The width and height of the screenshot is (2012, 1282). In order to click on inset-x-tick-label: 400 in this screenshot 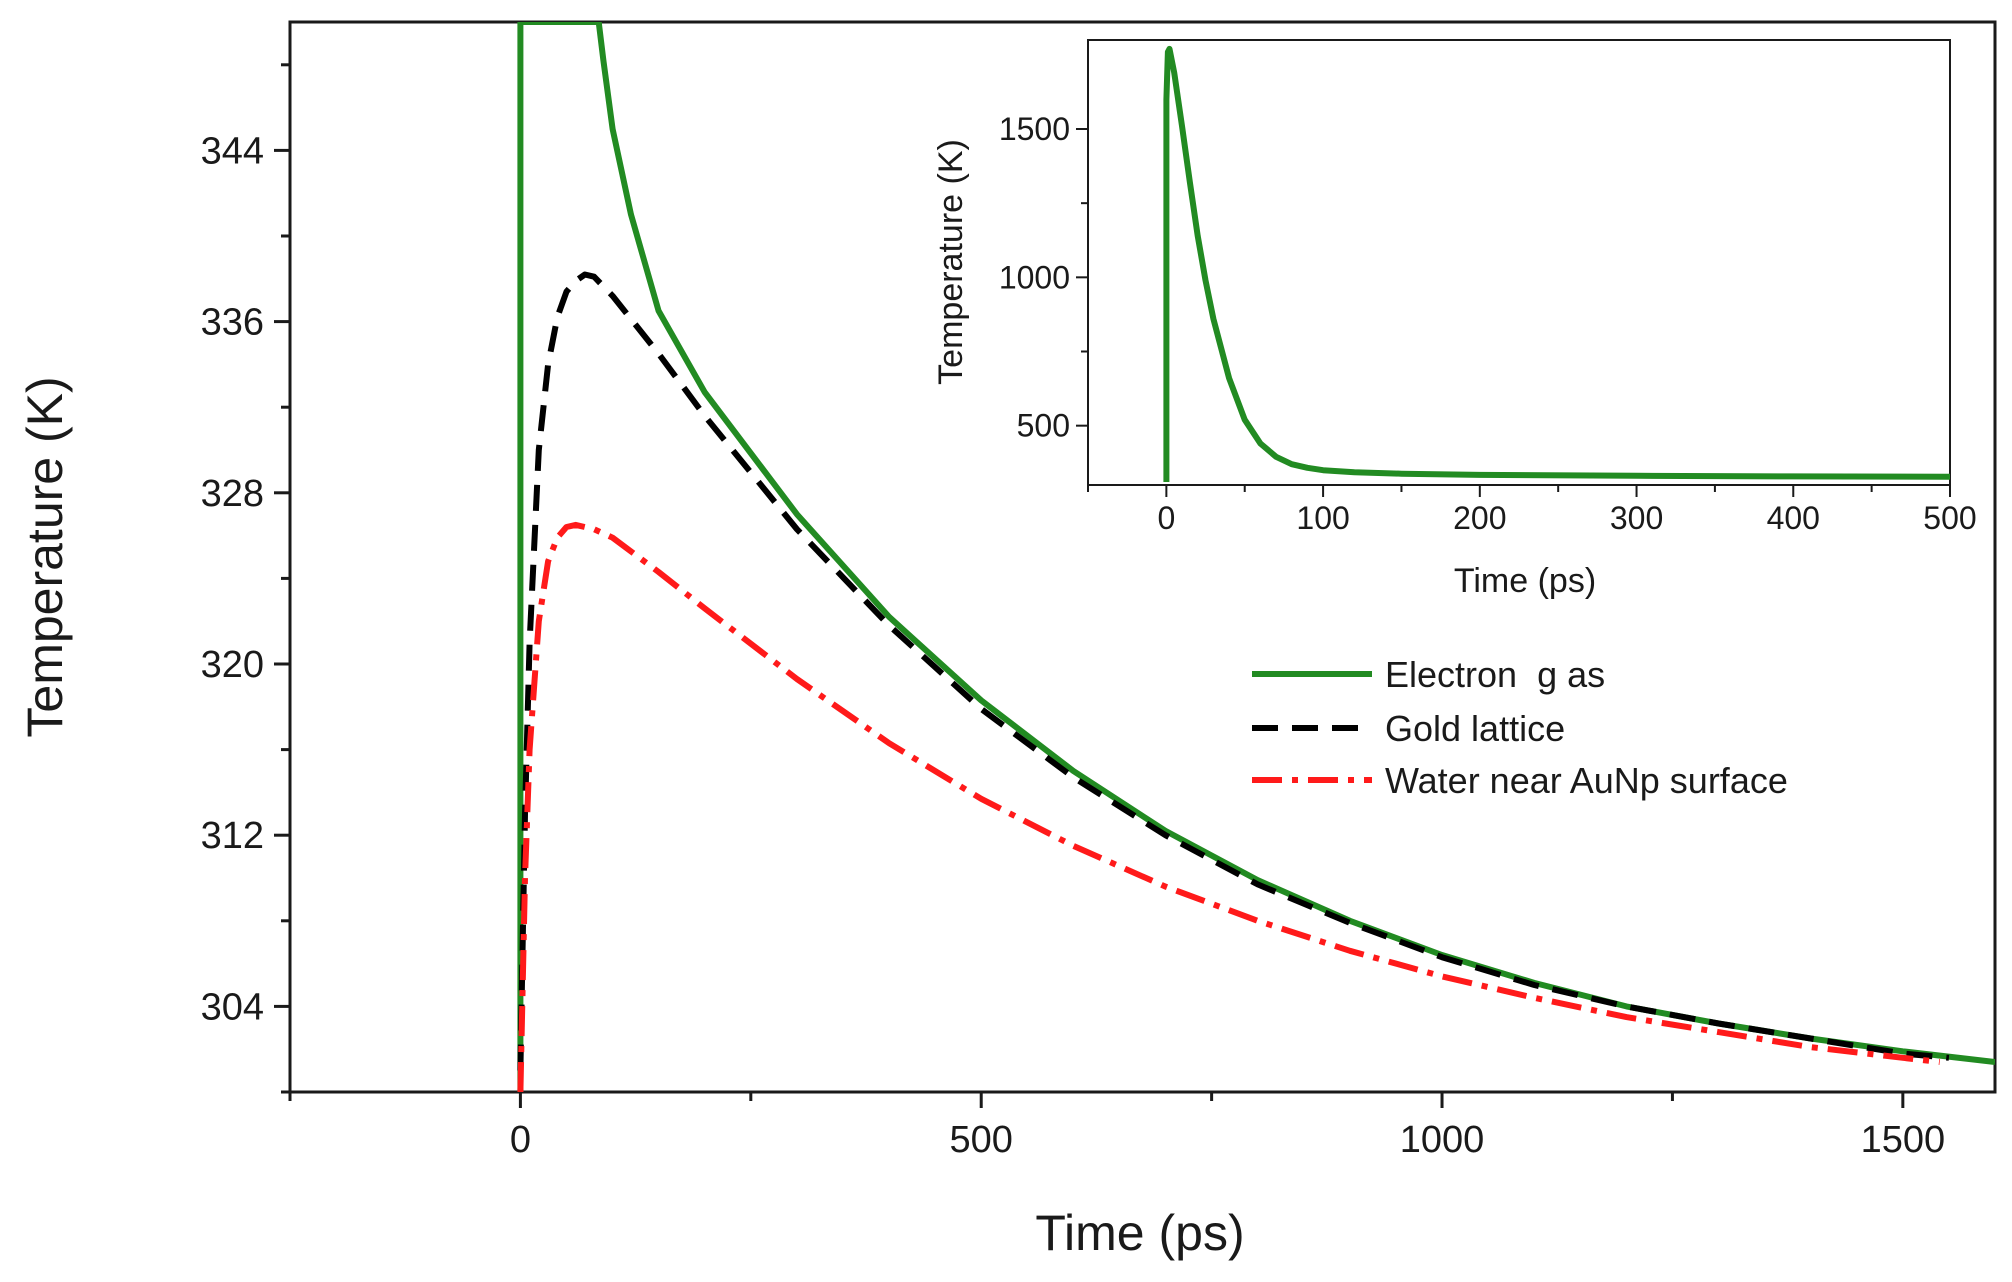, I will do `click(1793, 518)`.